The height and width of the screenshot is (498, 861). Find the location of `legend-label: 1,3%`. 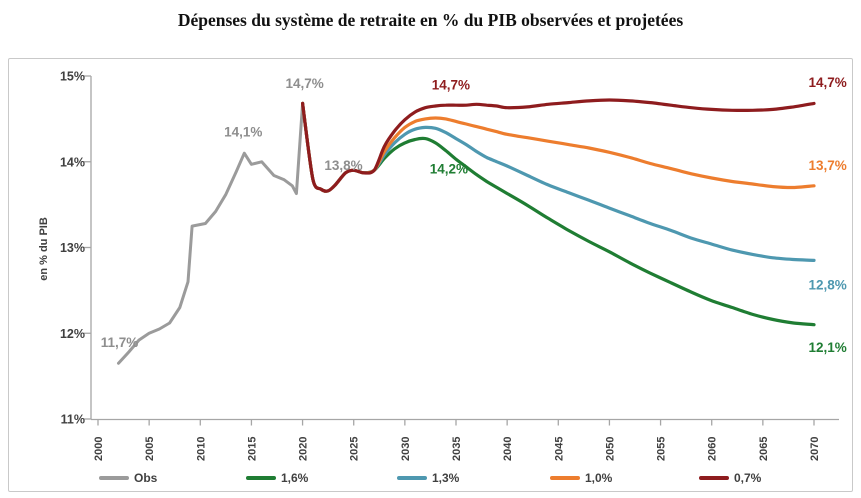

legend-label: 1,3% is located at coordinates (446, 478).